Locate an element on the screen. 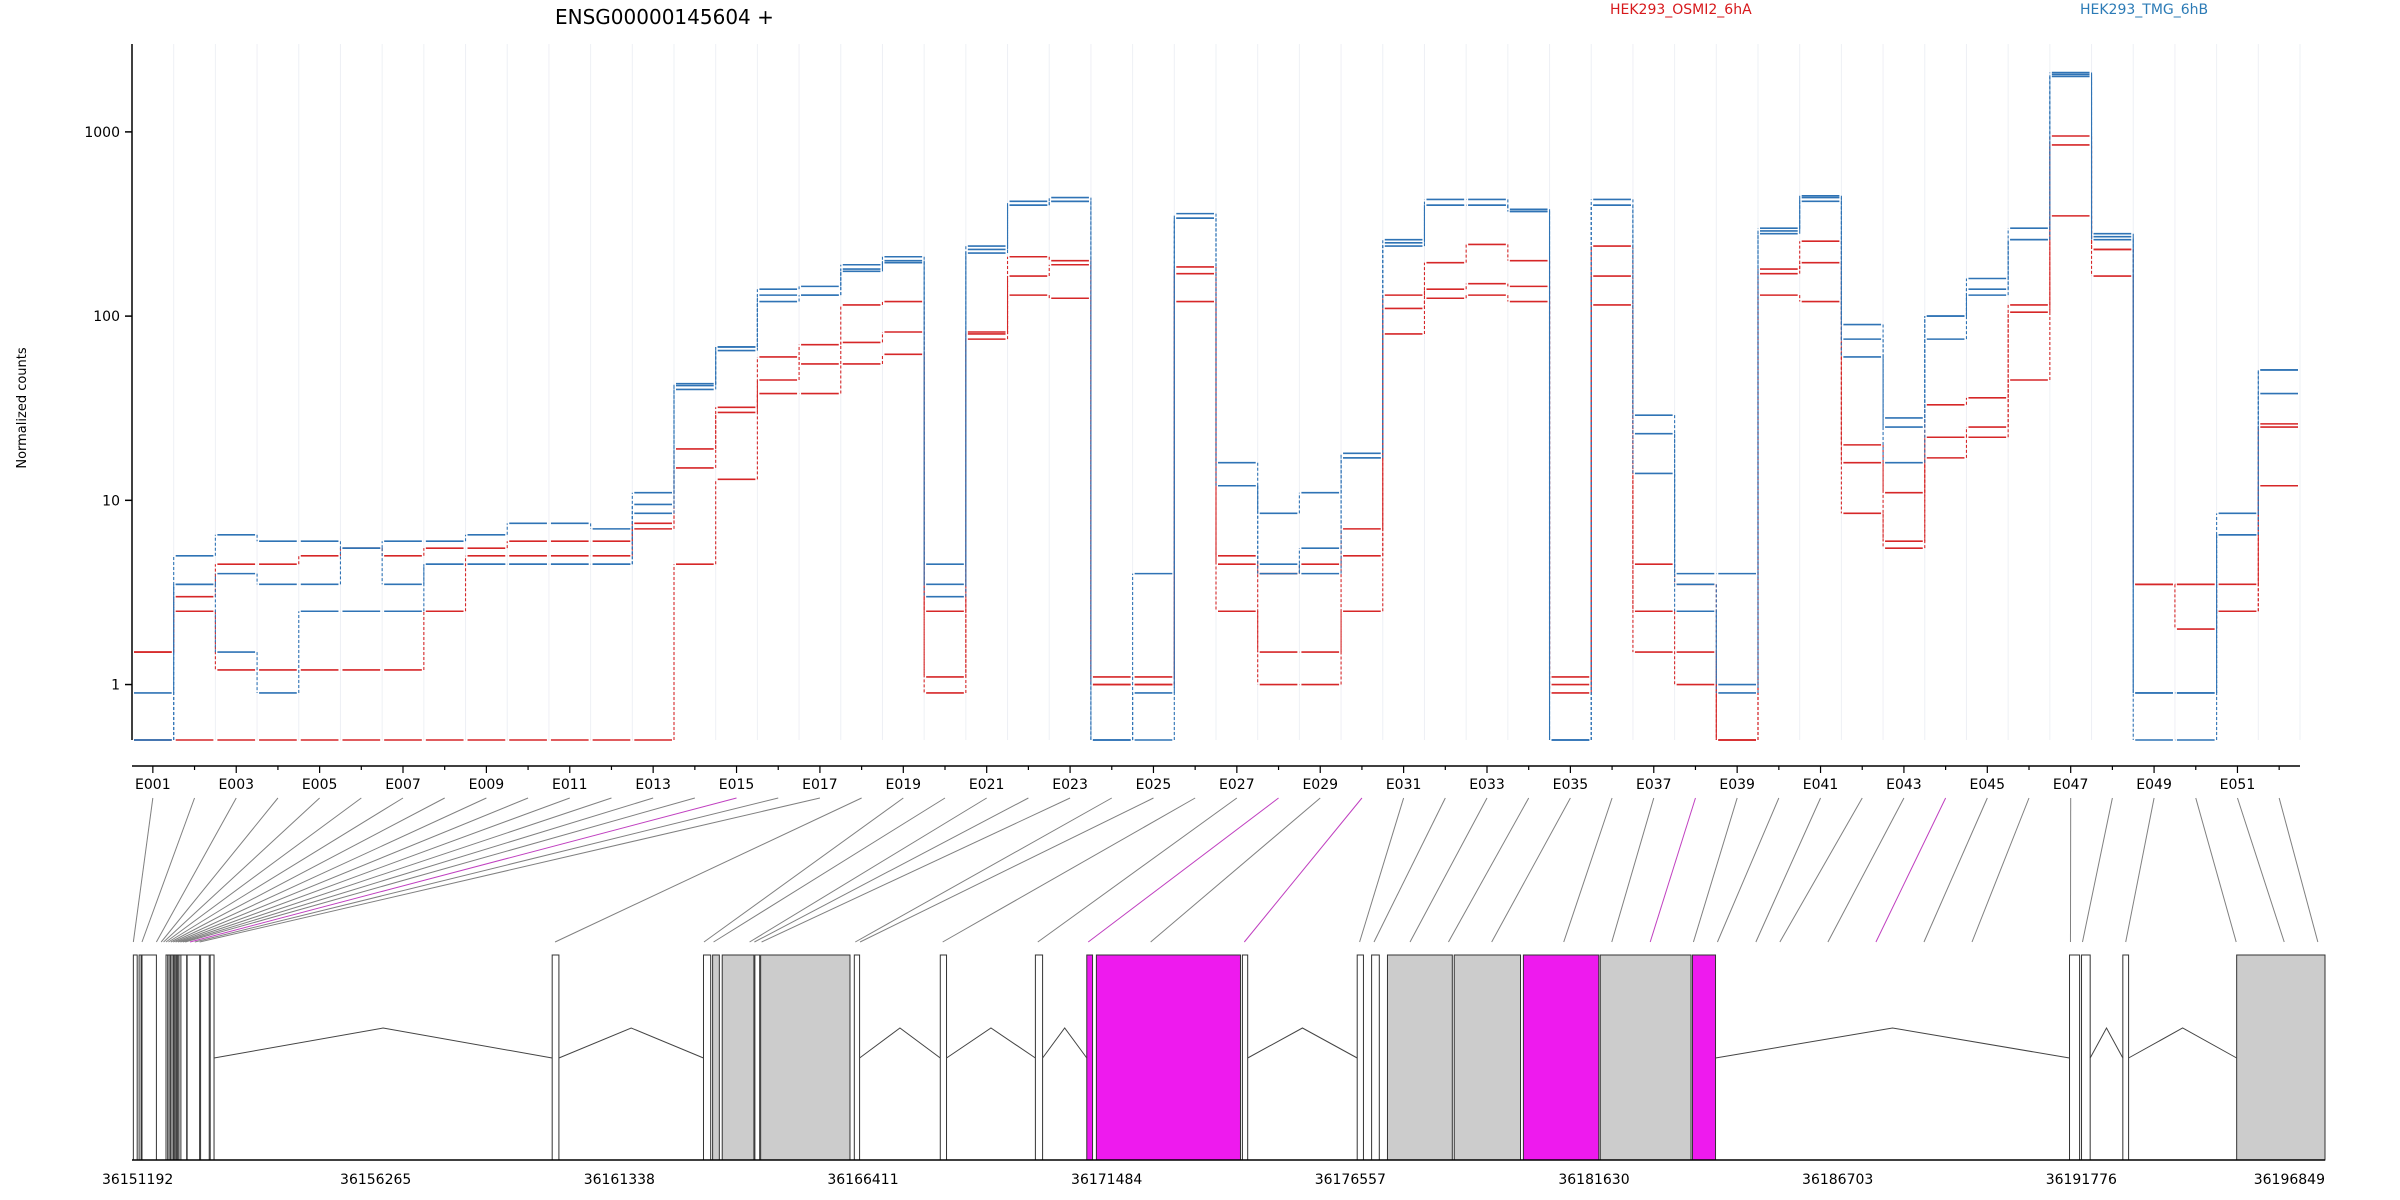 This screenshot has width=2400, height=1200. x-tick-label: E045 is located at coordinates (1988, 785).